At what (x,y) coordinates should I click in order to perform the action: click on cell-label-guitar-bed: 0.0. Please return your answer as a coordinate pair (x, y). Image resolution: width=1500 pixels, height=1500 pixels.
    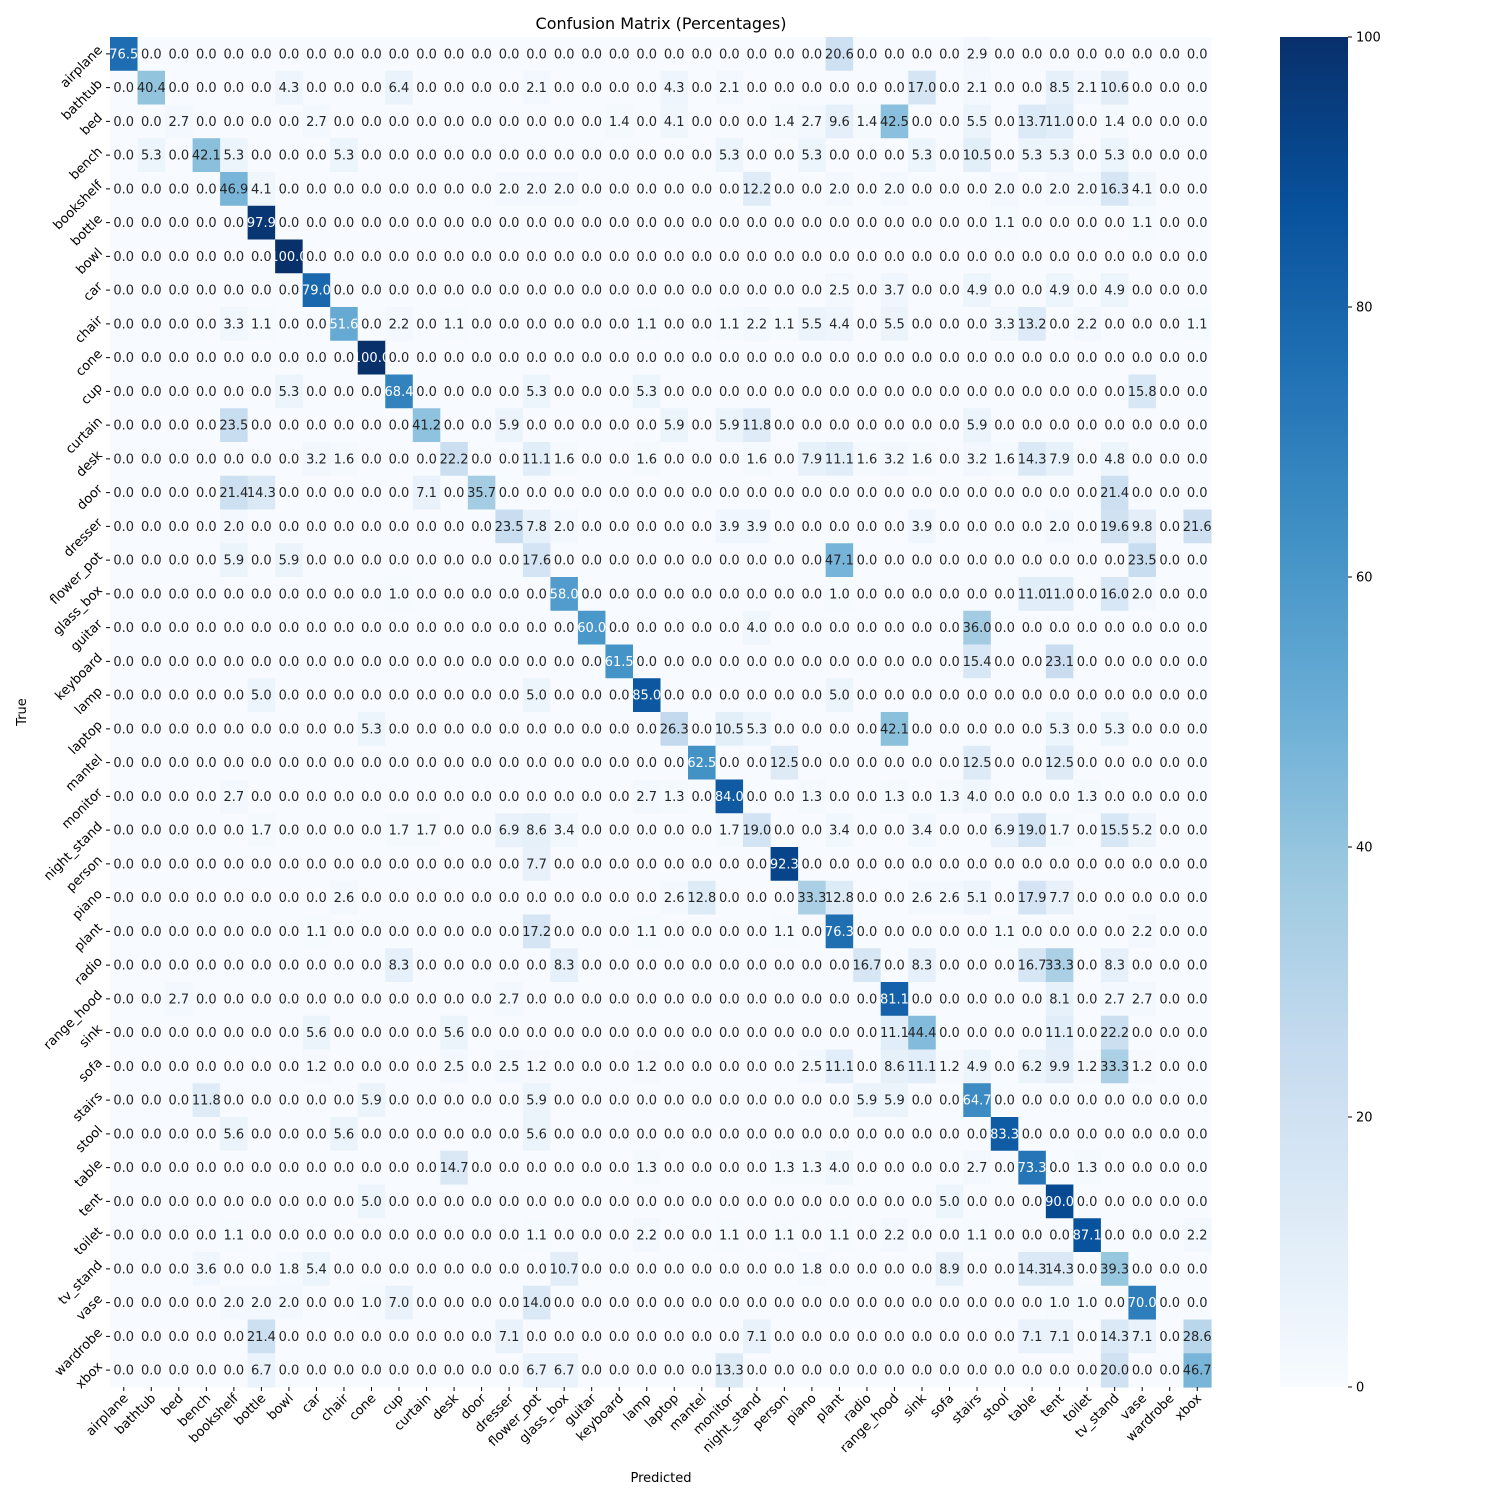
    Looking at the image, I should click on (178, 628).